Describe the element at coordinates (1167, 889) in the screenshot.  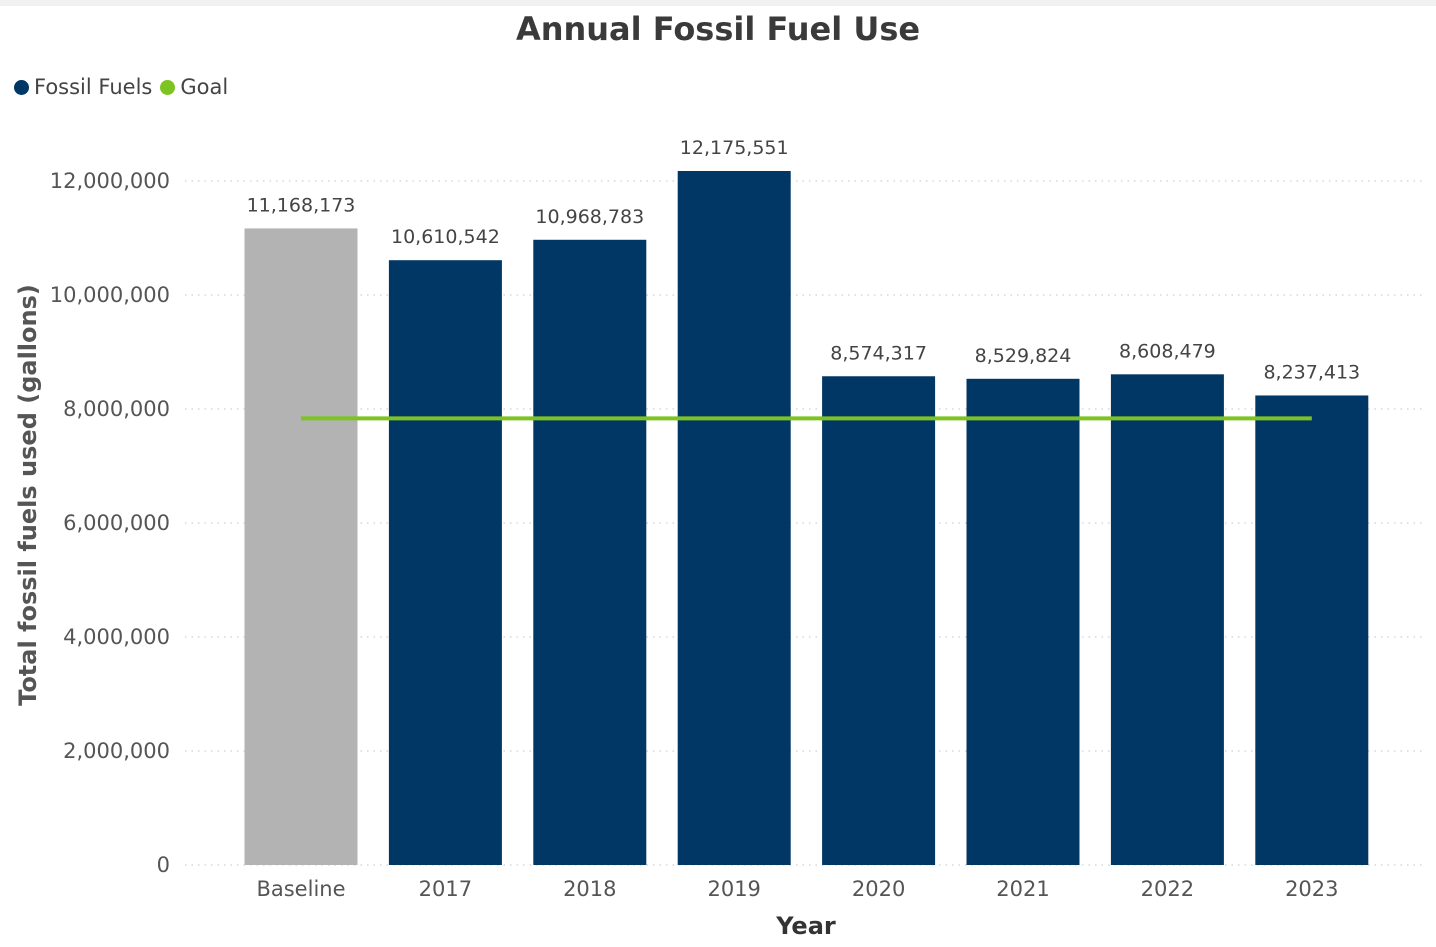
I see `x-tick-label-2022: 2022` at that location.